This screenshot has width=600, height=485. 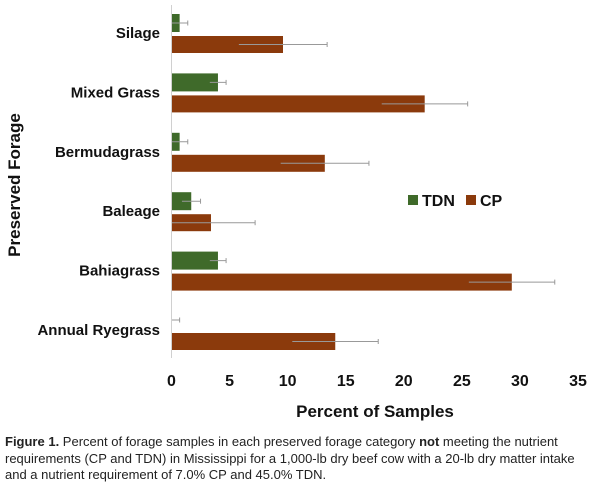 I want to click on caption-emphasis: not, so click(x=429, y=441).